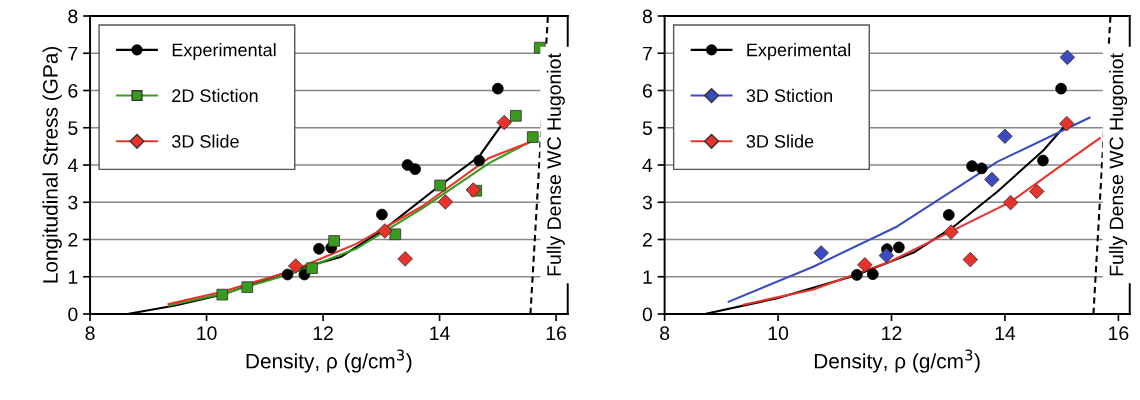  Describe the element at coordinates (789, 95) in the screenshot. I see `legend-label: 3D Stiction` at that location.